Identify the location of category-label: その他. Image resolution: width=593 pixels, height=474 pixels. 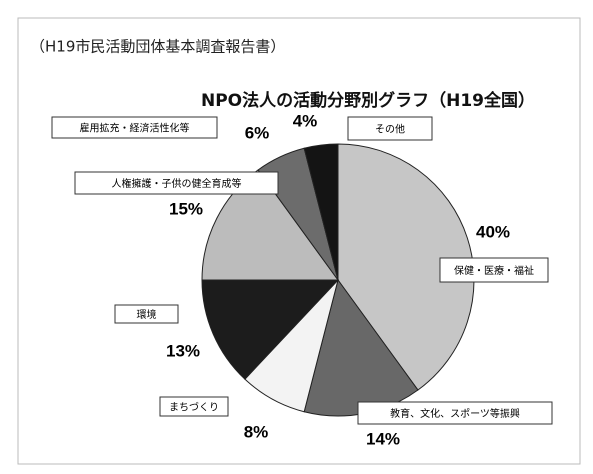
(390, 129).